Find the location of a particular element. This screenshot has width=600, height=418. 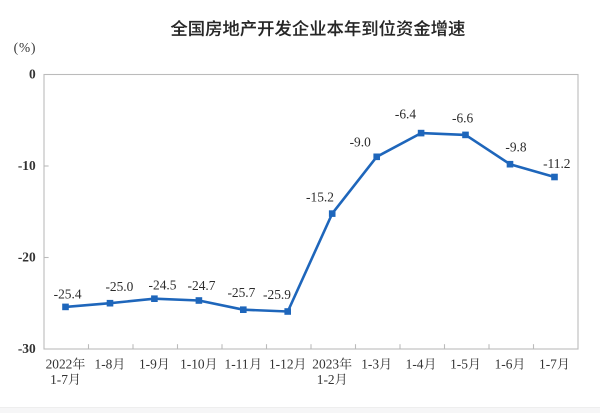

svg-text: -9.0 is located at coordinates (361, 142).